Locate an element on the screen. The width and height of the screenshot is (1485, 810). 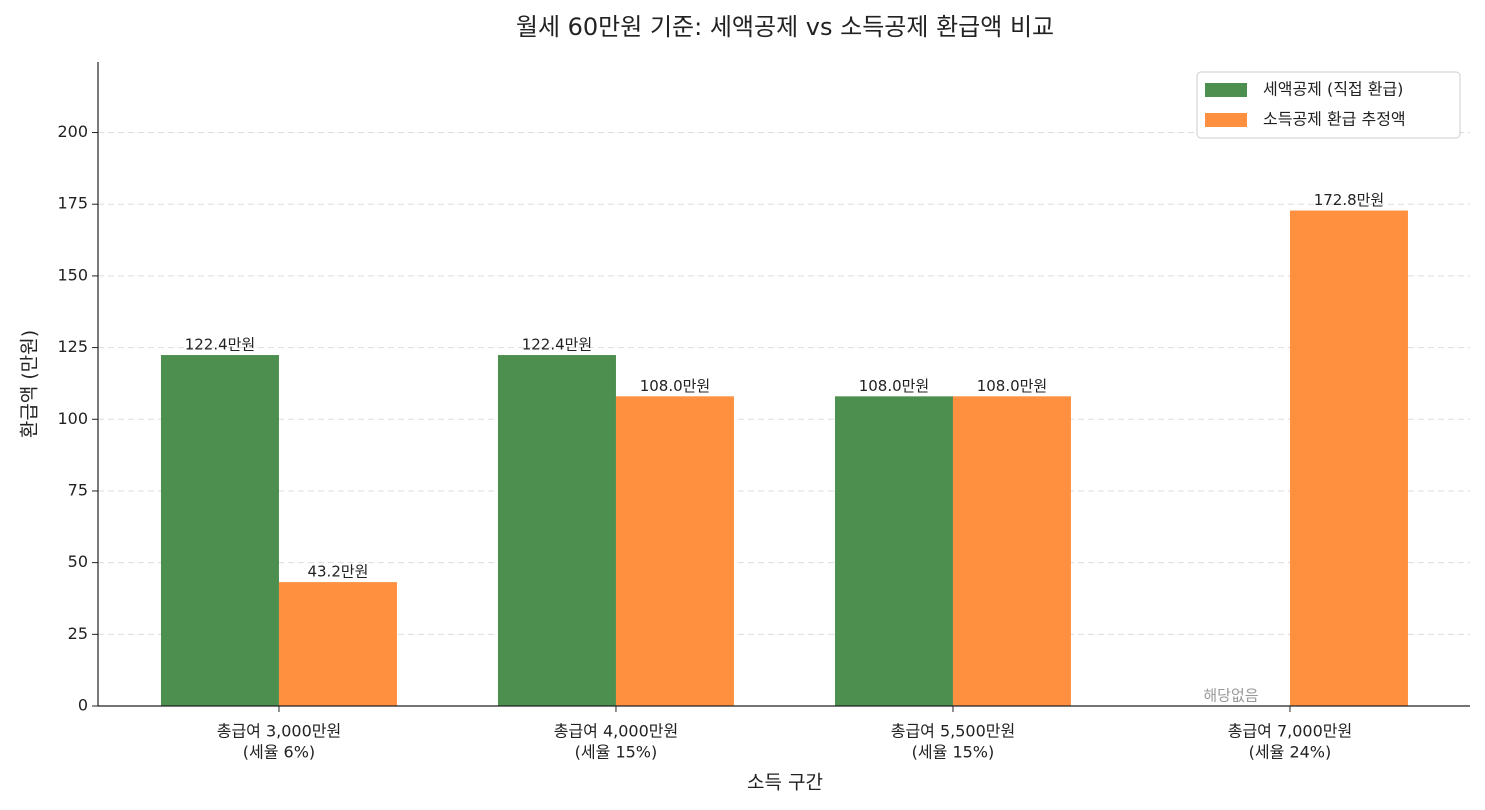
legend-label: 소득공제 환급 추정액 is located at coordinates (1334, 119).